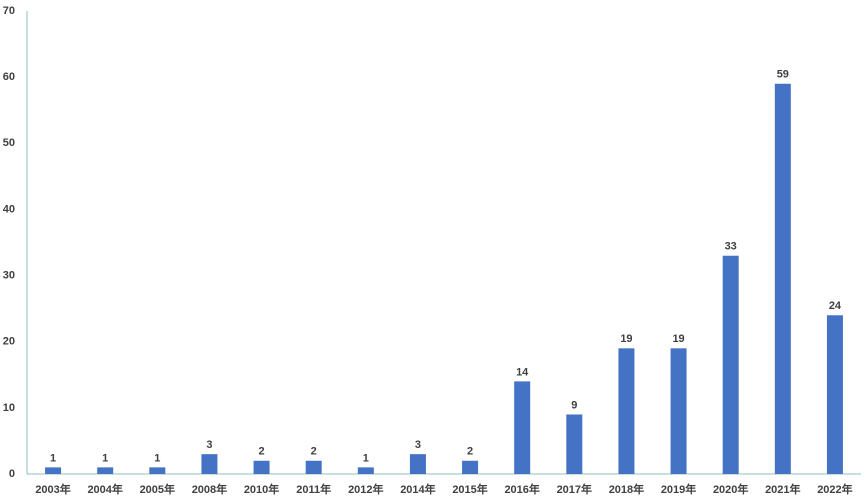 This screenshot has height=499, width=867. What do you see at coordinates (9, 342) in the screenshot?
I see `y-tick-label: 20` at bounding box center [9, 342].